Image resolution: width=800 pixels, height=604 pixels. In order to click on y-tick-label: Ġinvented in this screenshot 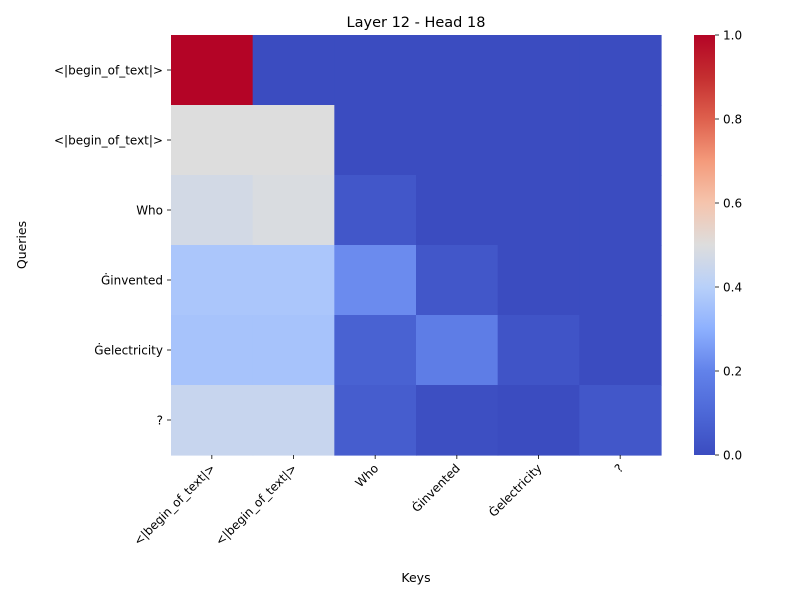, I will do `click(132, 280)`.